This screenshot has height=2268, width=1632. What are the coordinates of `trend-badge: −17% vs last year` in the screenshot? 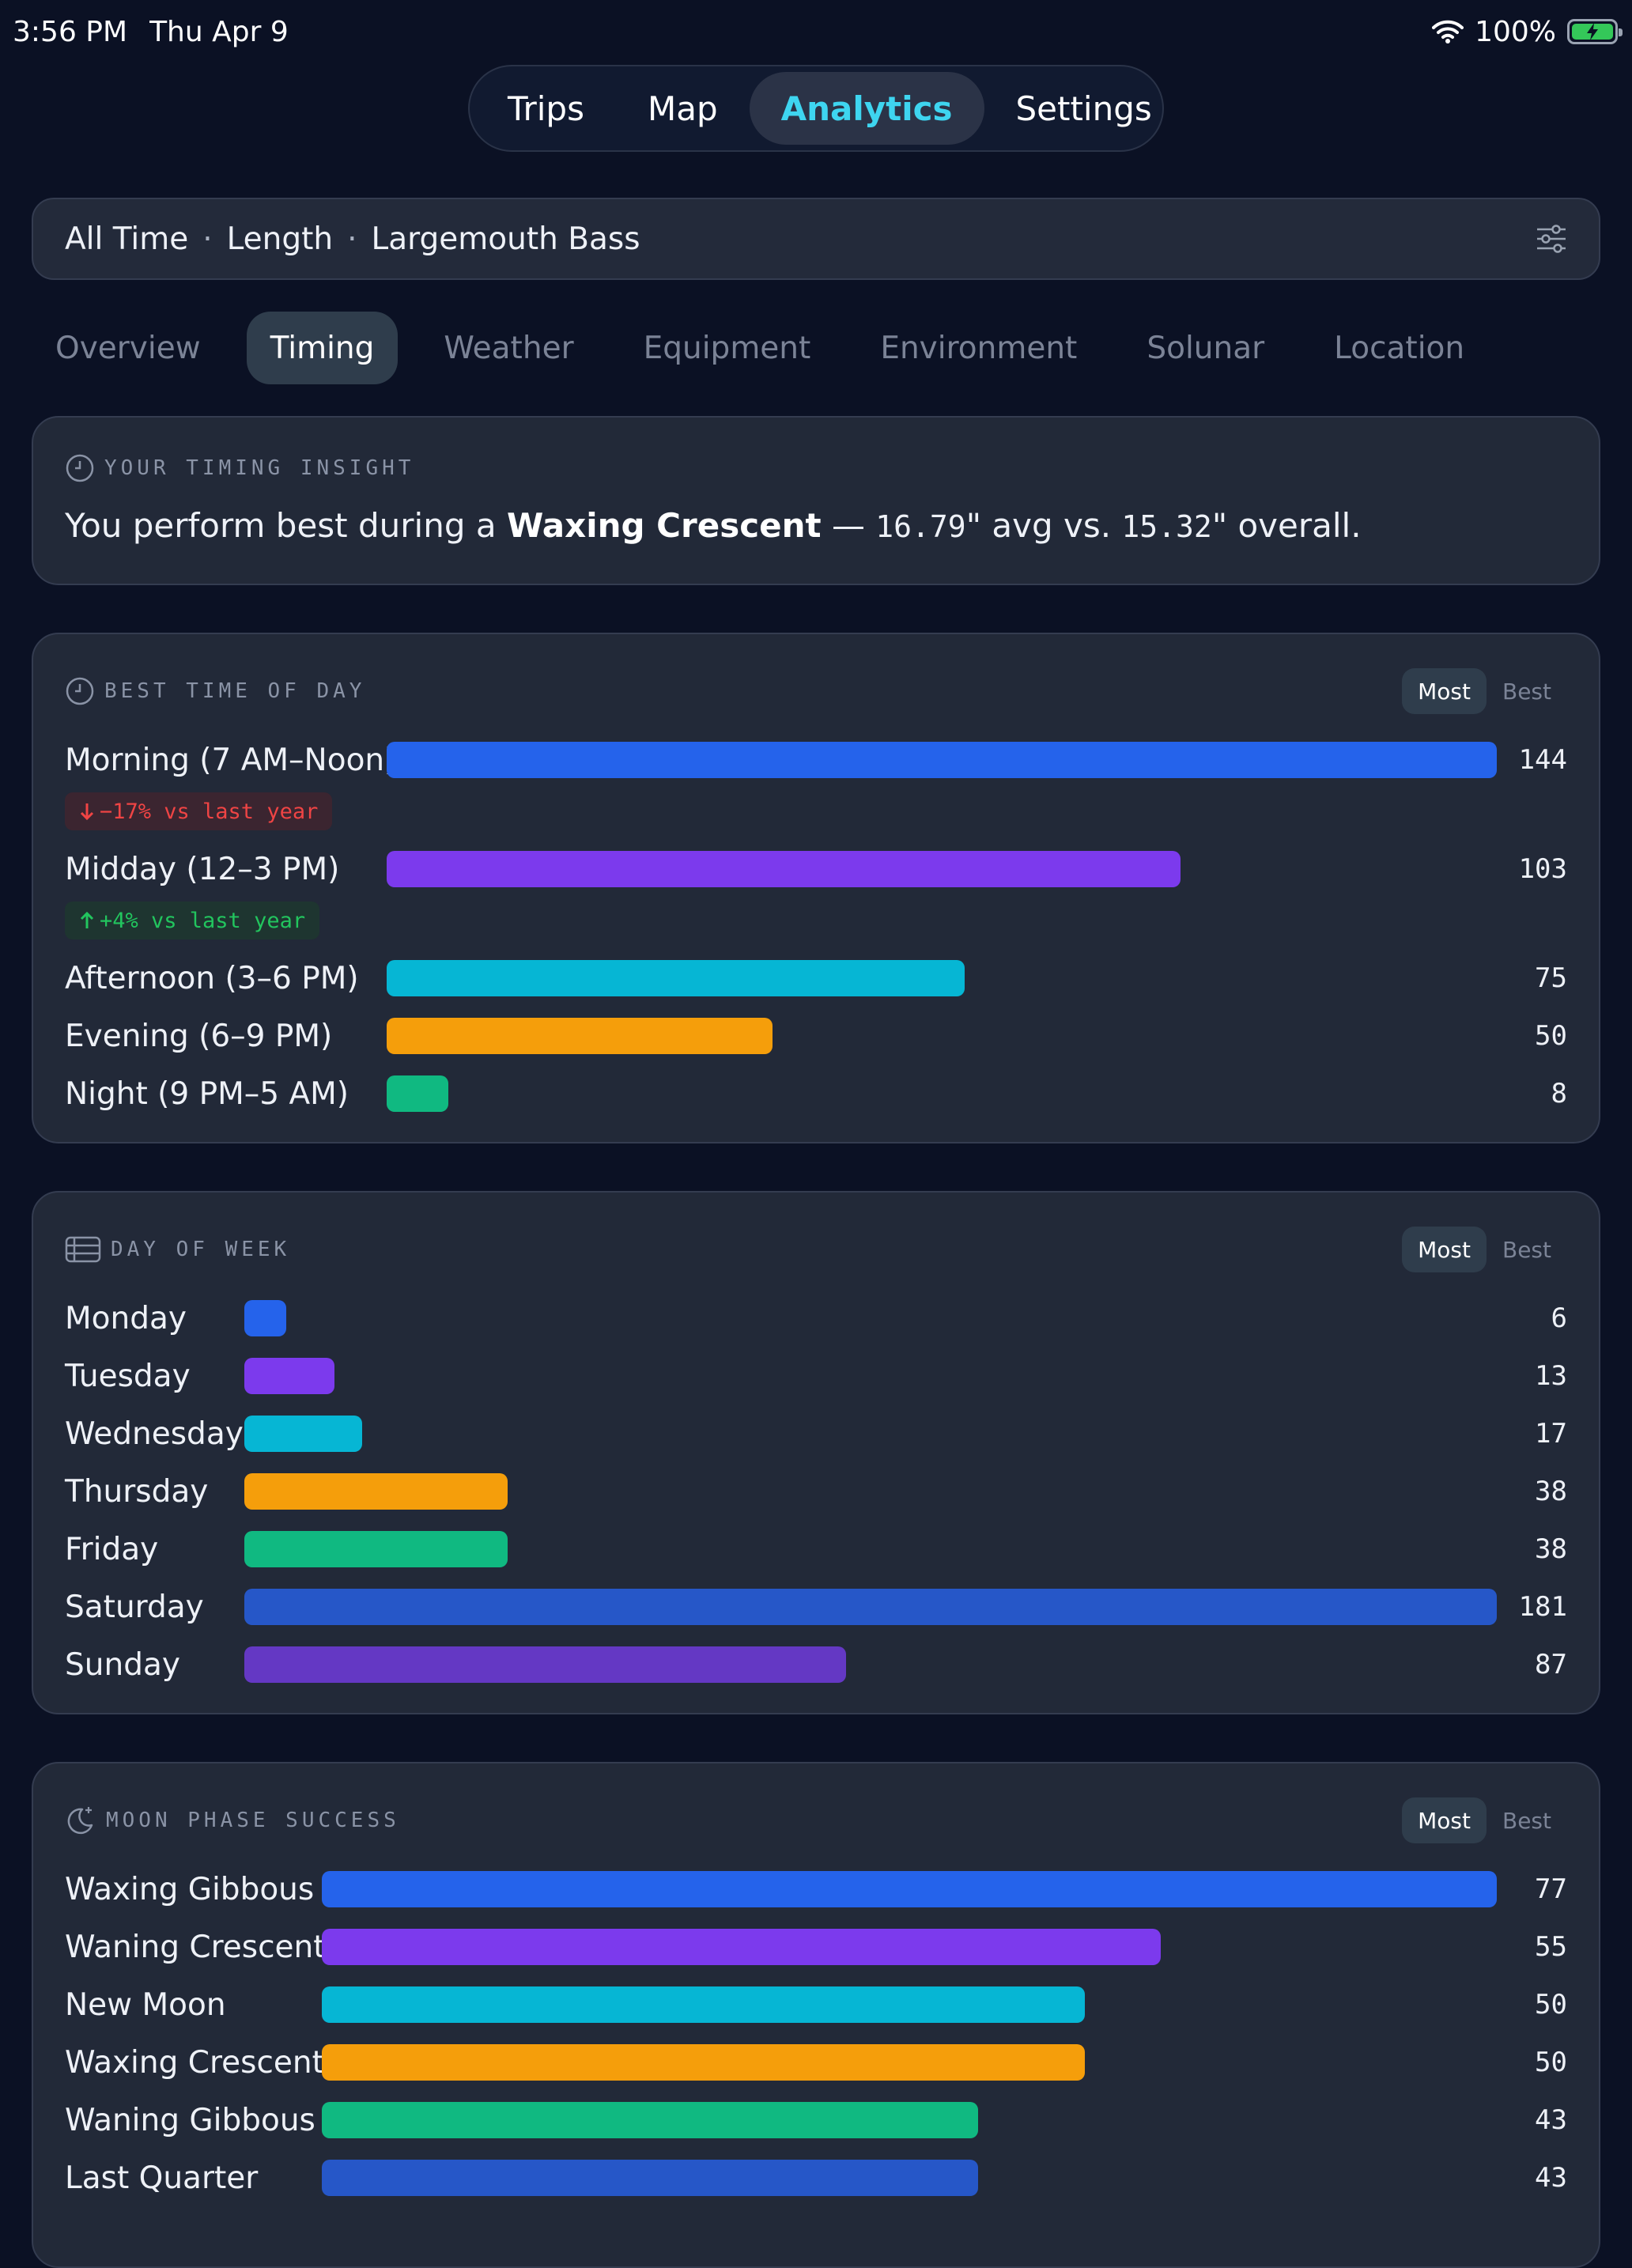 It's located at (199, 811).